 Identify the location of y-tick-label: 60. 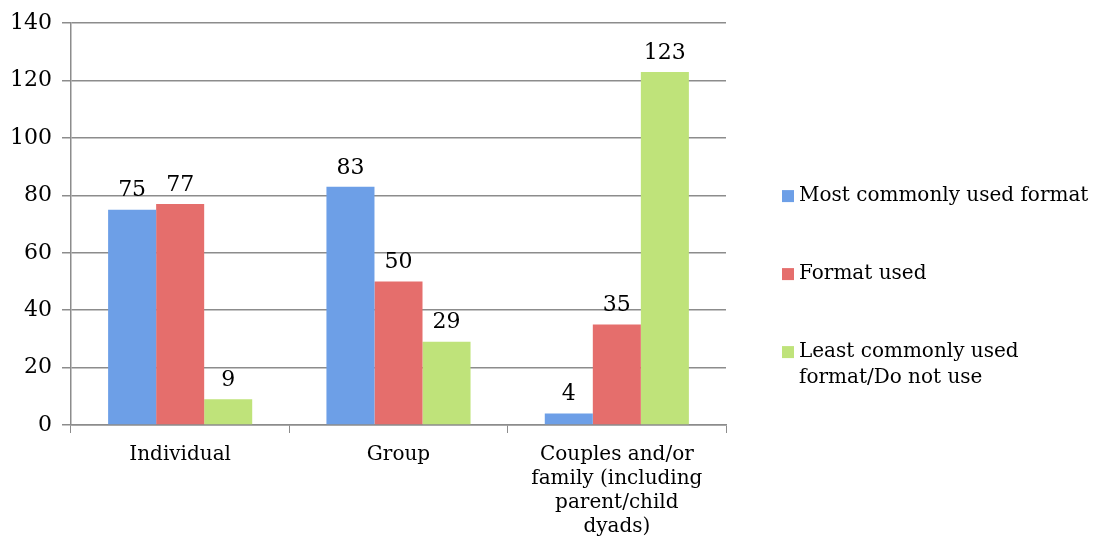
(37, 251).